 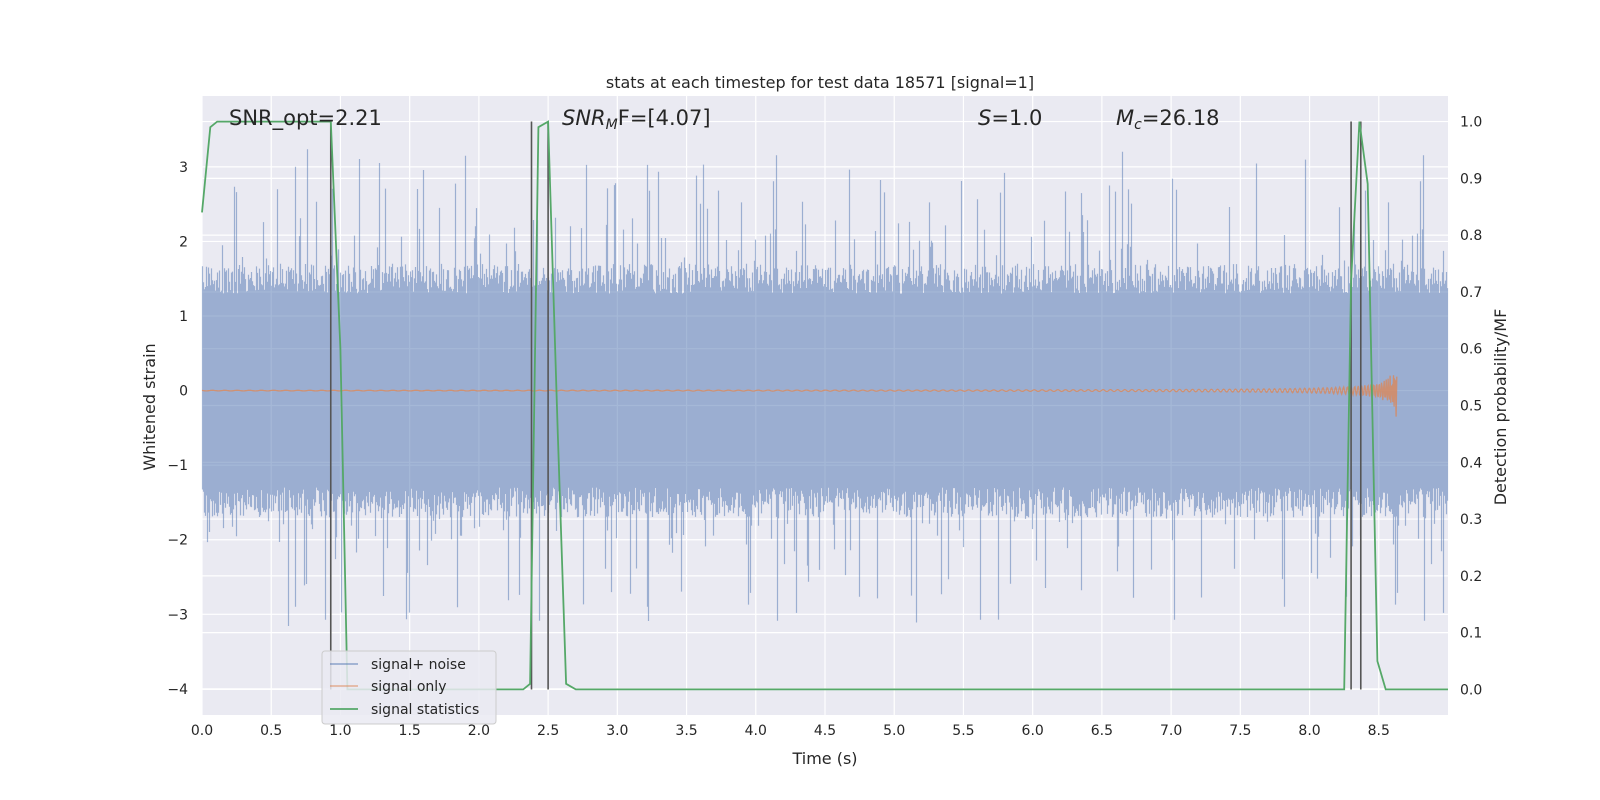 I want to click on x-tick-label: 5.0, so click(x=894, y=731).